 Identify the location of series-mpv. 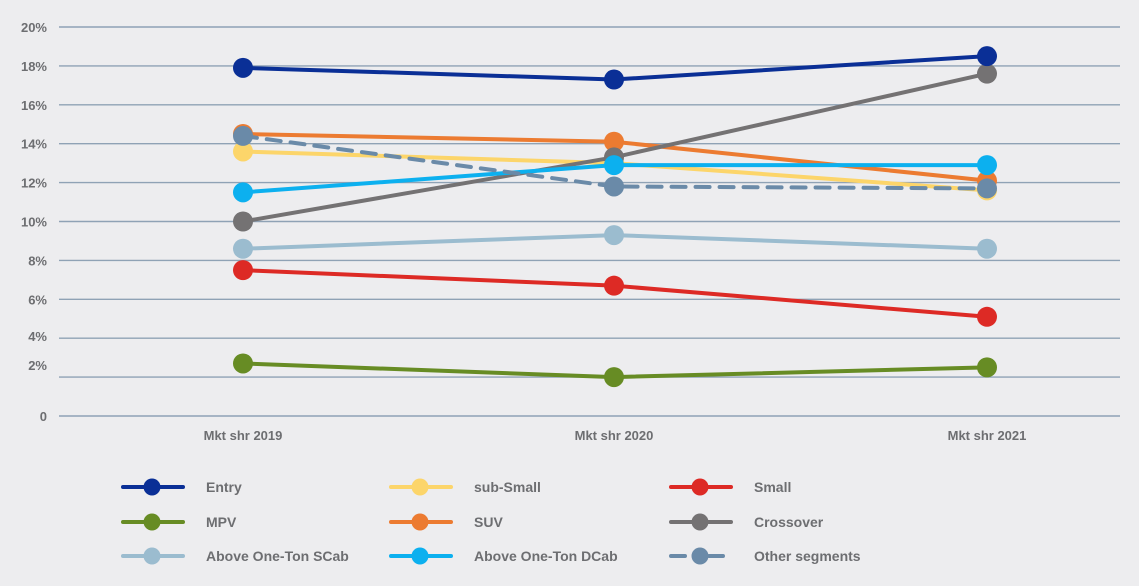
(615, 370).